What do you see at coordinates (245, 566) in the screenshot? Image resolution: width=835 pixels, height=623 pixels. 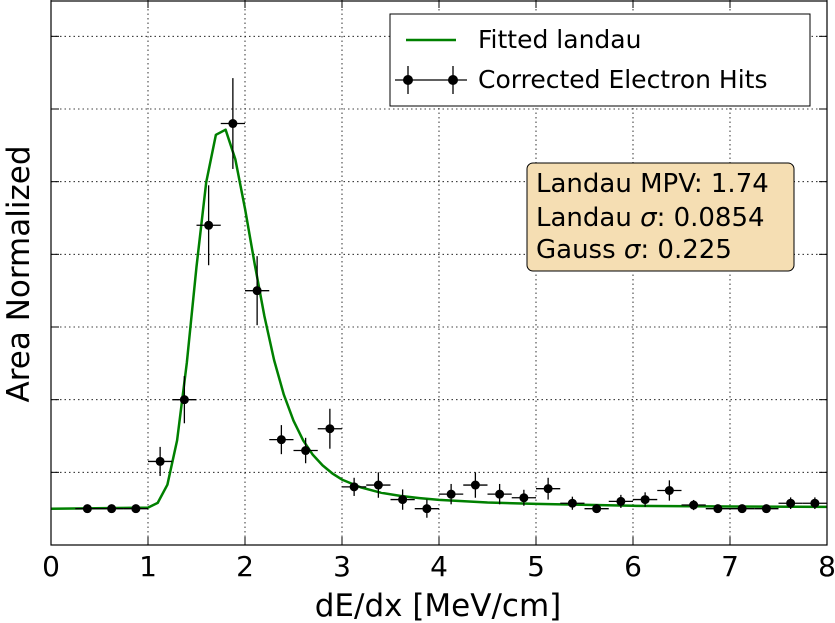 I see `x-tick-label: 2` at bounding box center [245, 566].